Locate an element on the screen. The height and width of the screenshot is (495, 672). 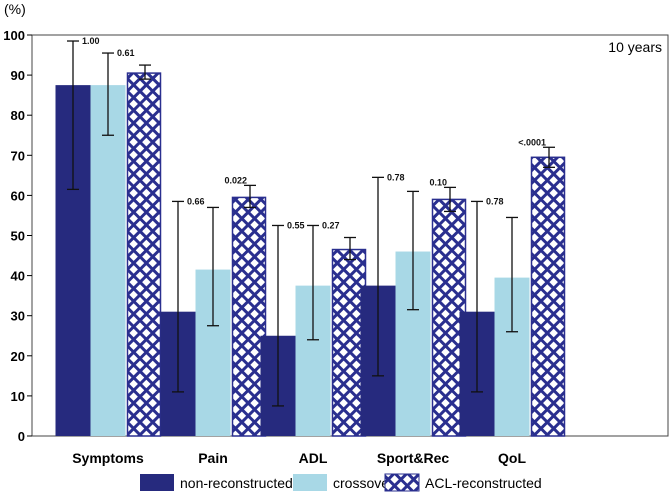
y-tick-label: 70 is located at coordinates (18, 155).